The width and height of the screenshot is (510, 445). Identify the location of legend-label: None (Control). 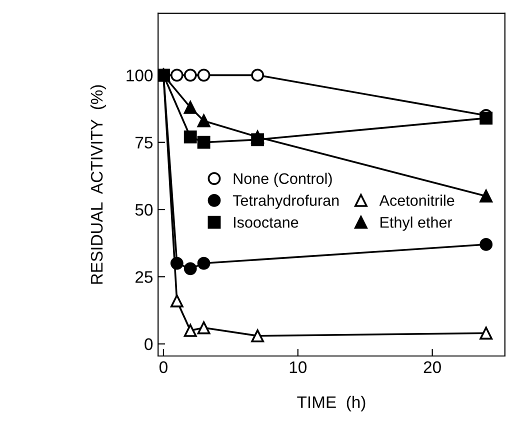
(283, 180).